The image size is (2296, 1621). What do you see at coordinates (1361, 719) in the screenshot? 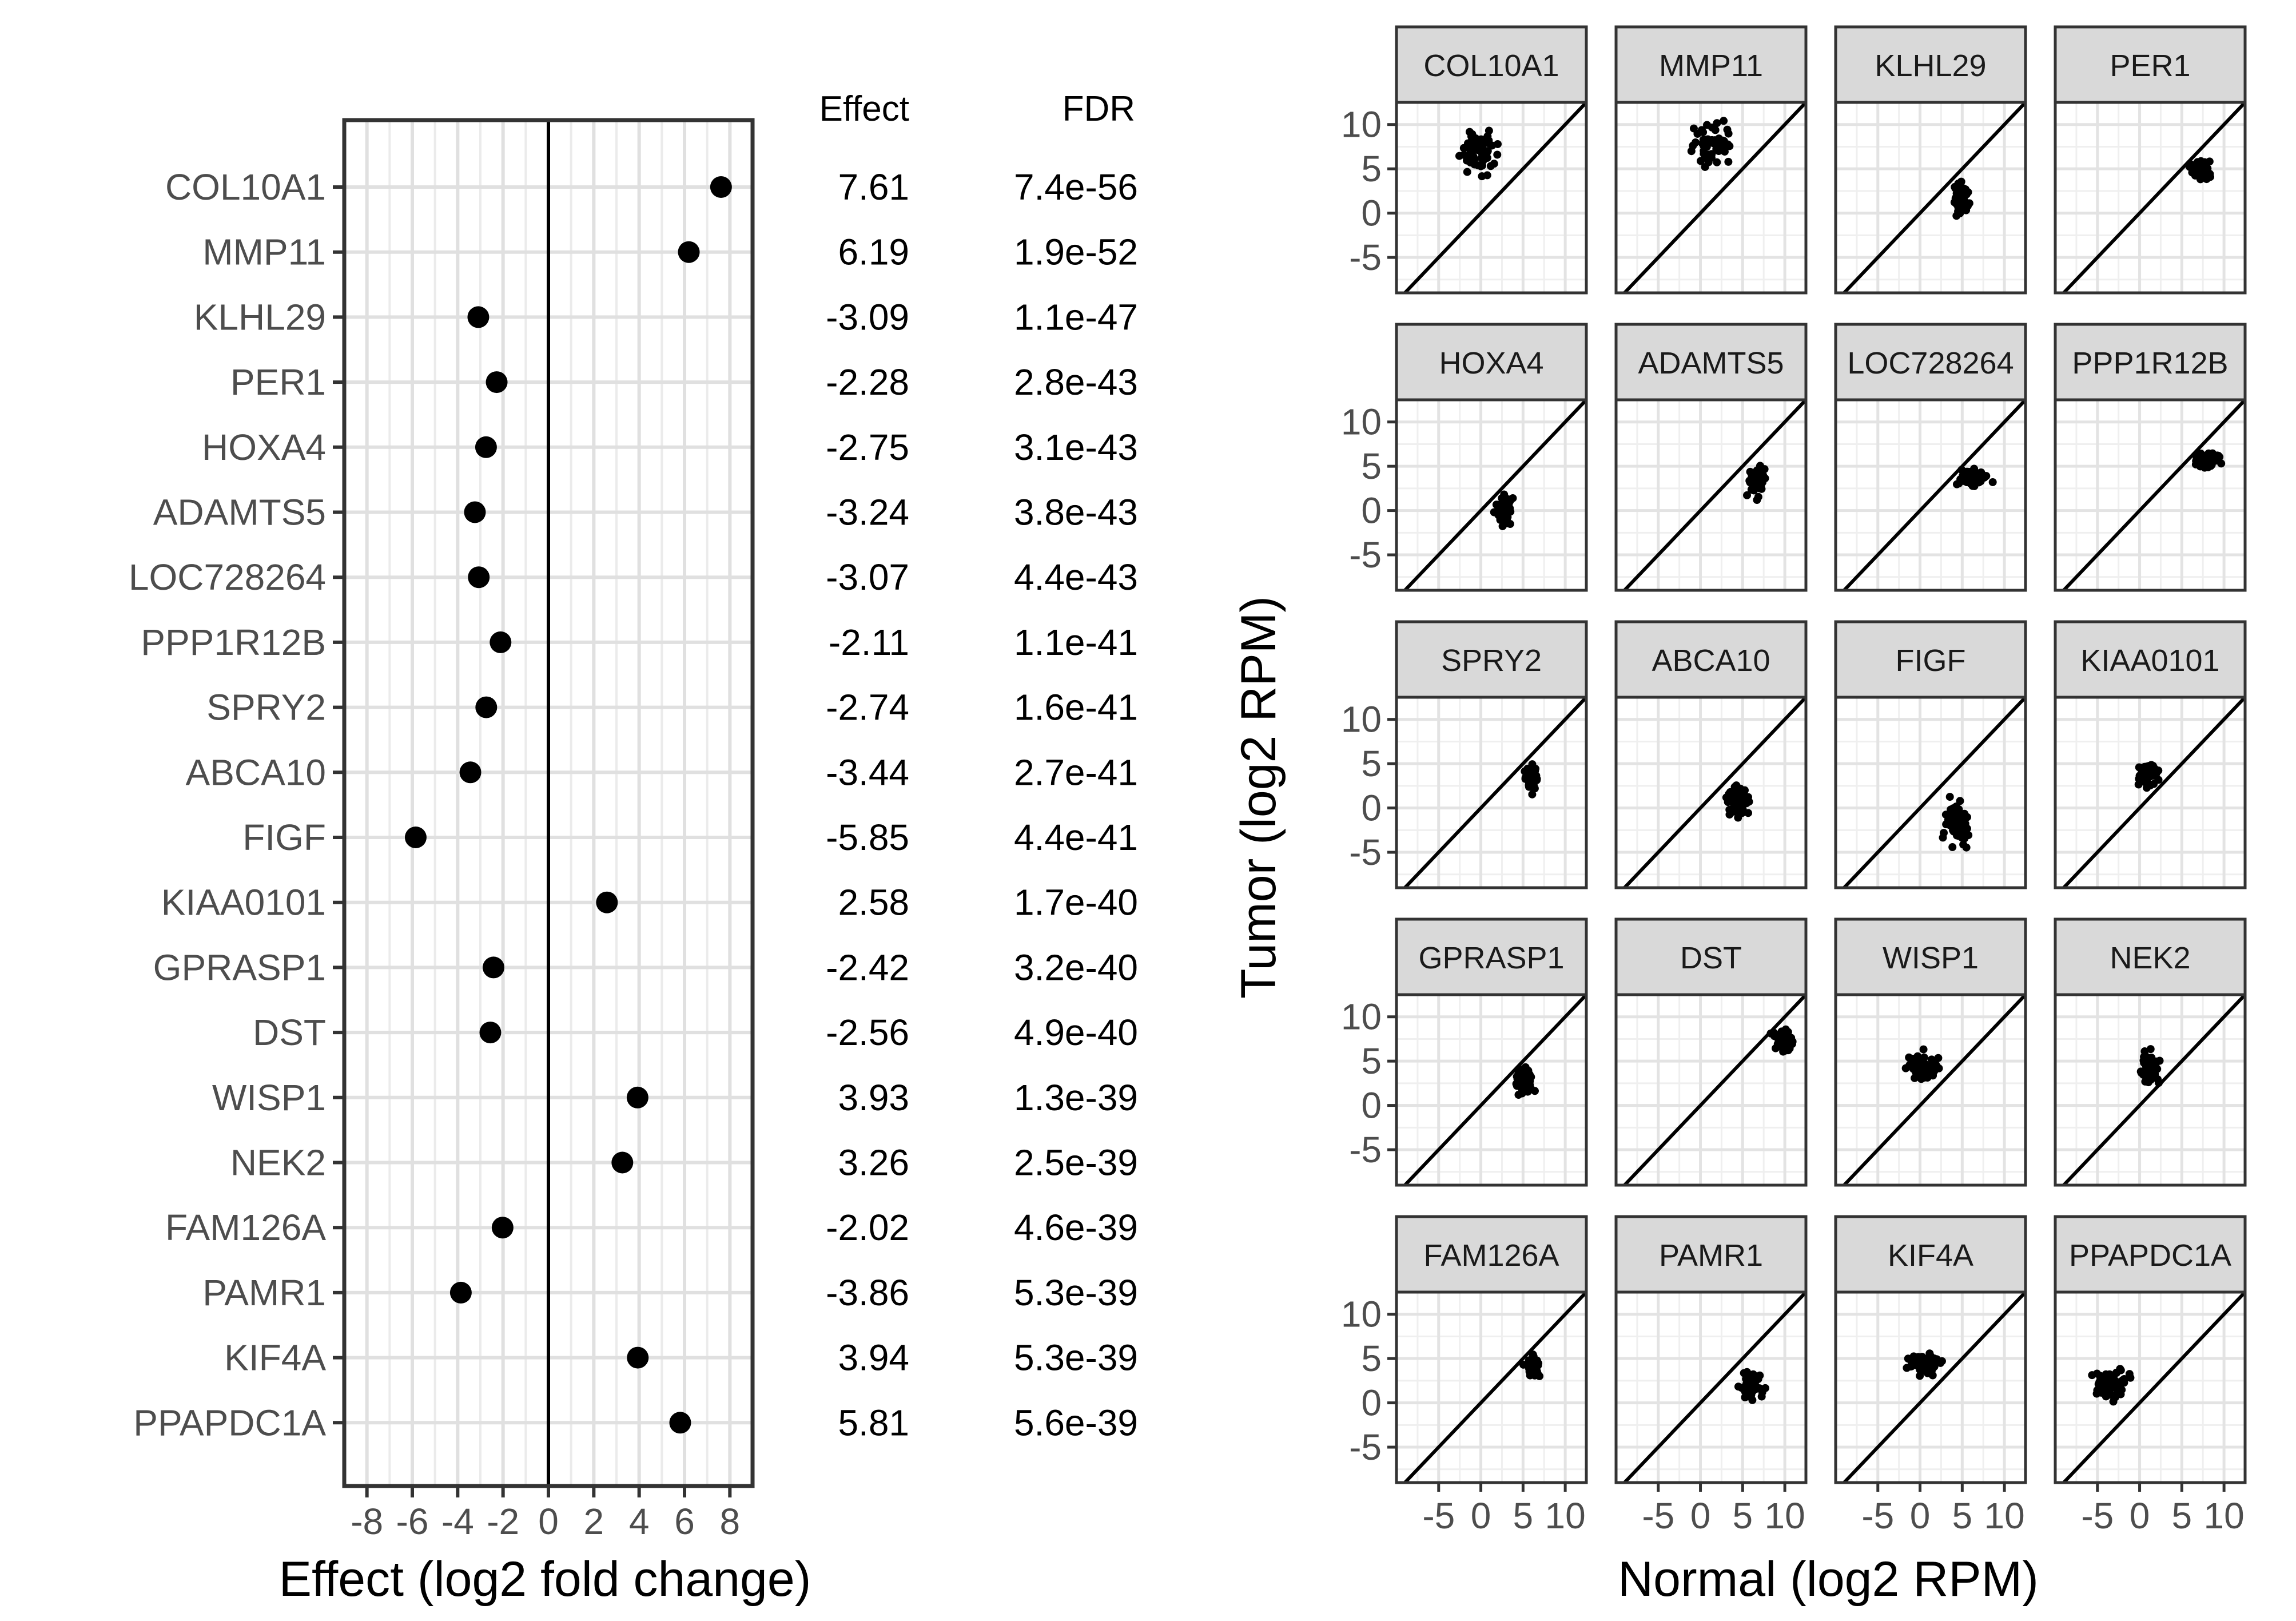
I see `y-tick-label: 10` at bounding box center [1361, 719].